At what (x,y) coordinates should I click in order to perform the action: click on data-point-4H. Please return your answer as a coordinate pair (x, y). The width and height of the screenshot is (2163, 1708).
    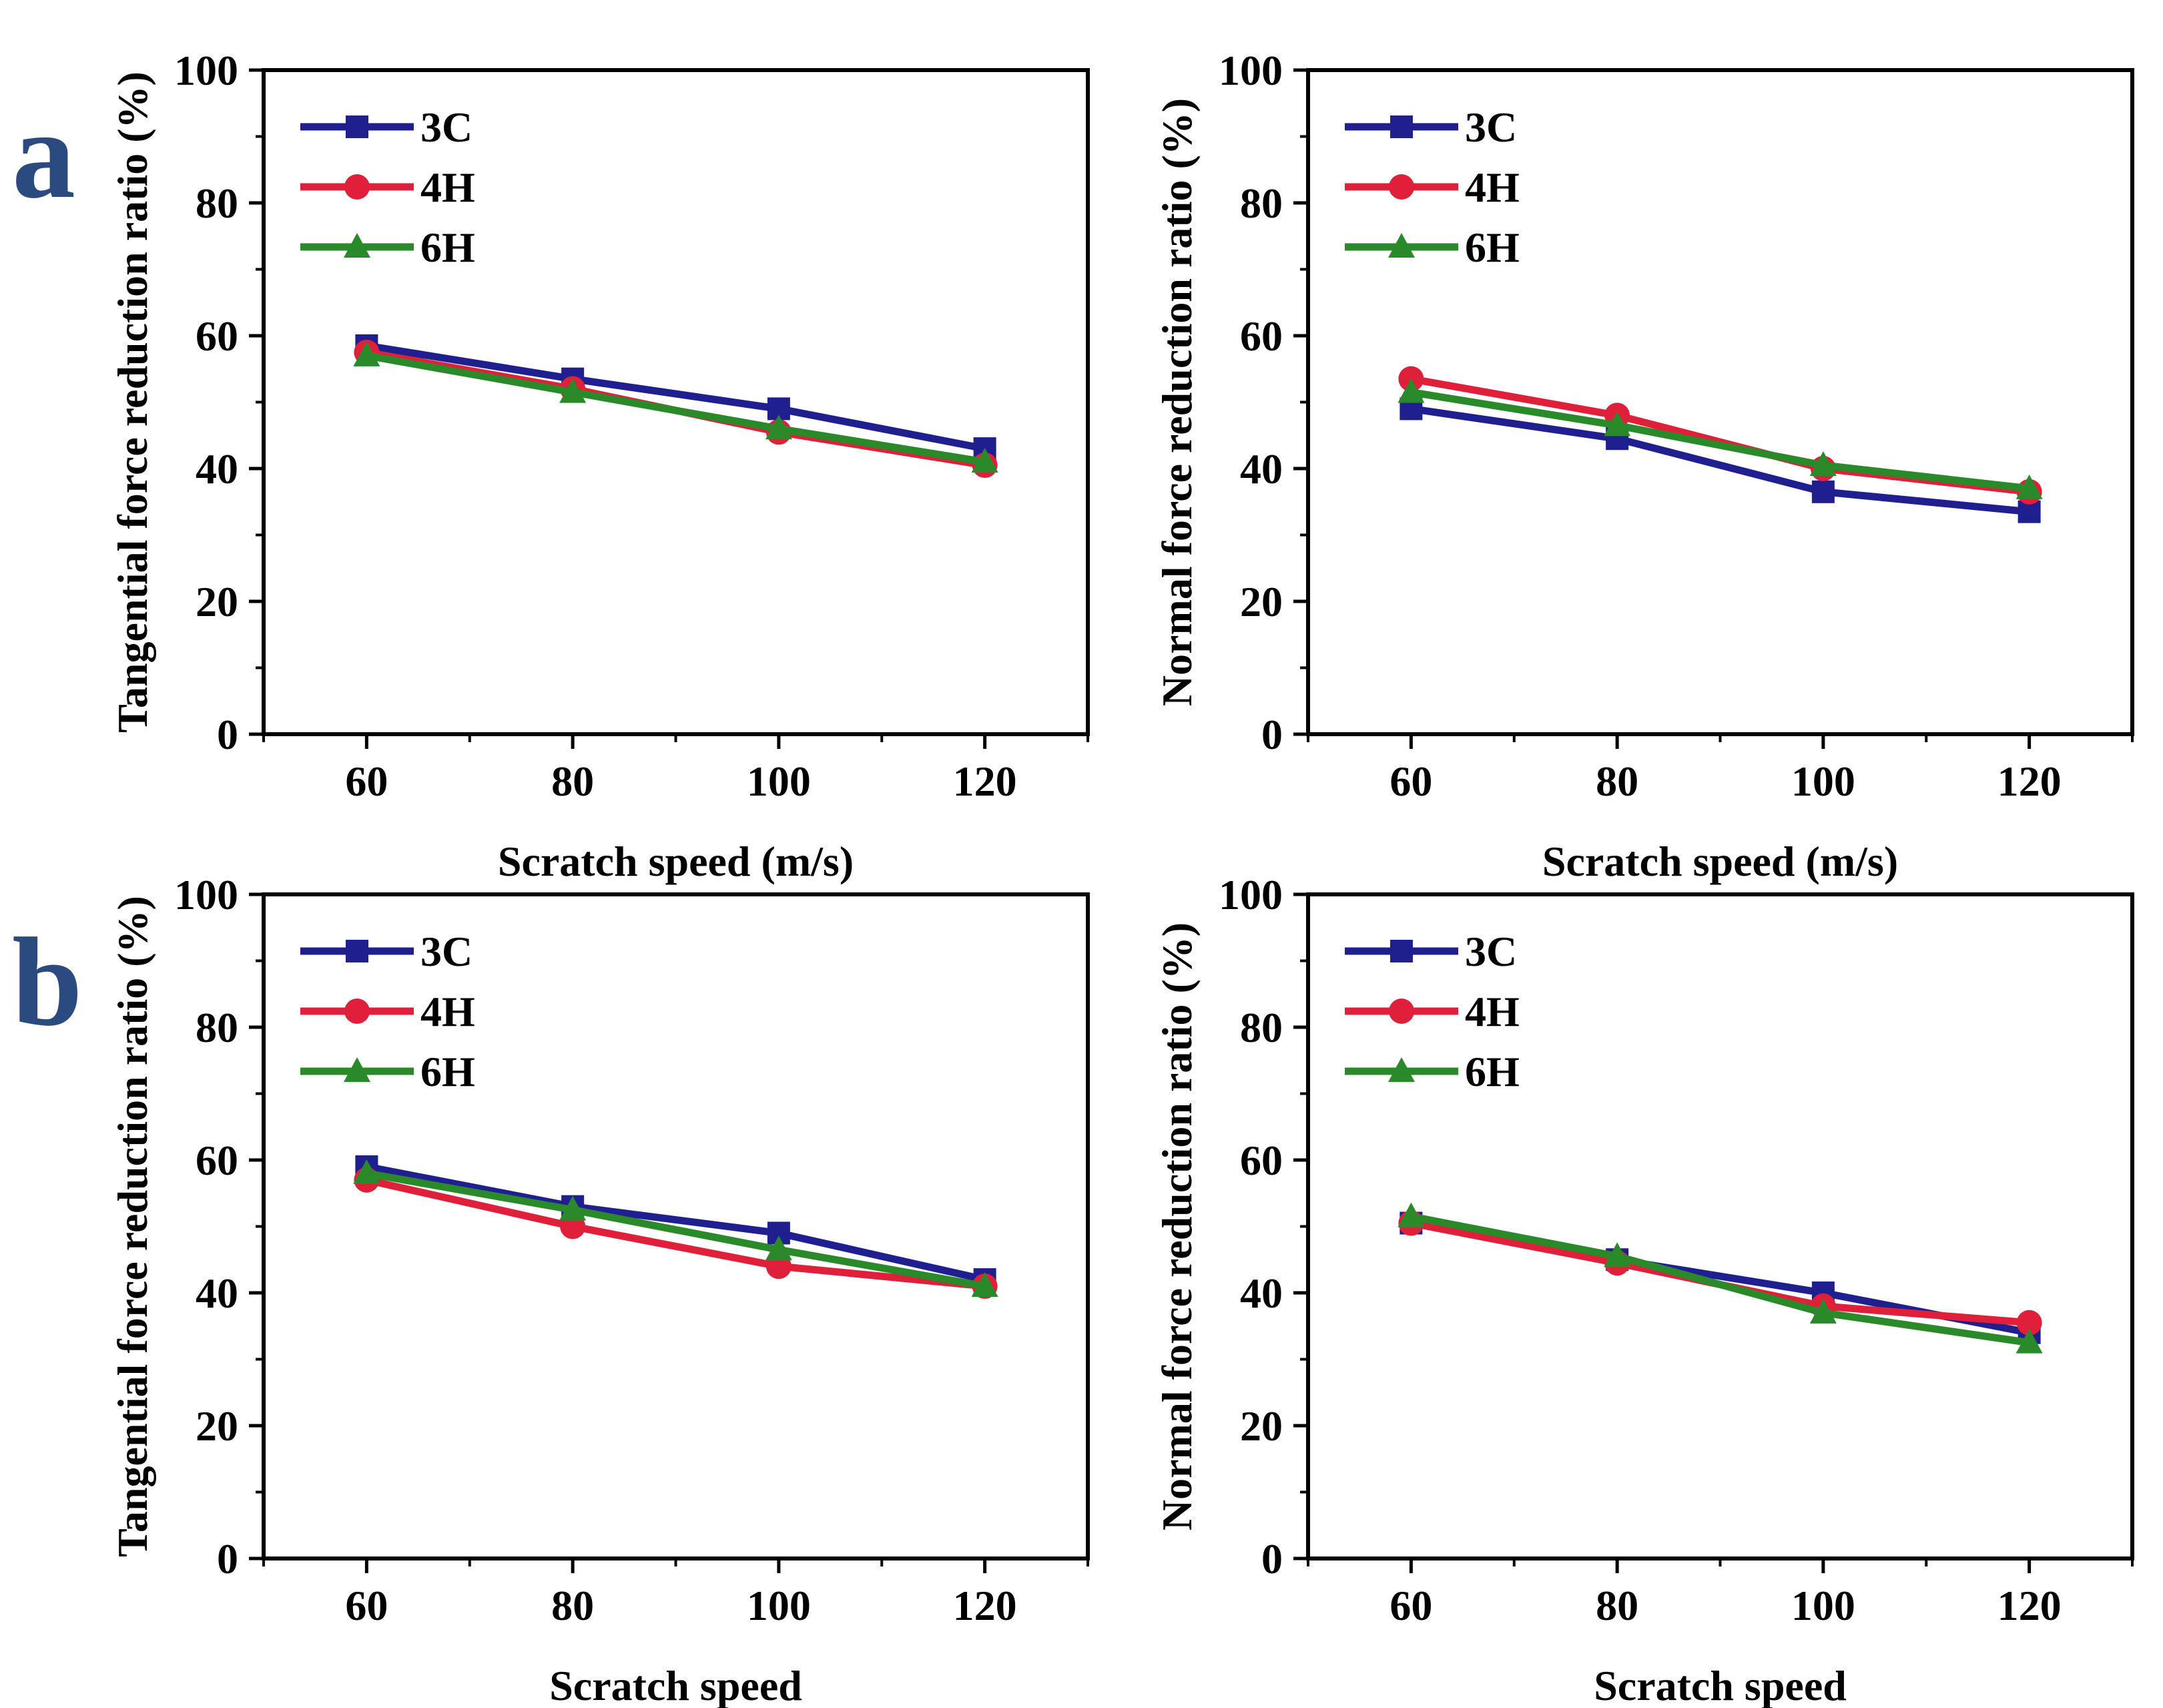
    Looking at the image, I should click on (2029, 1323).